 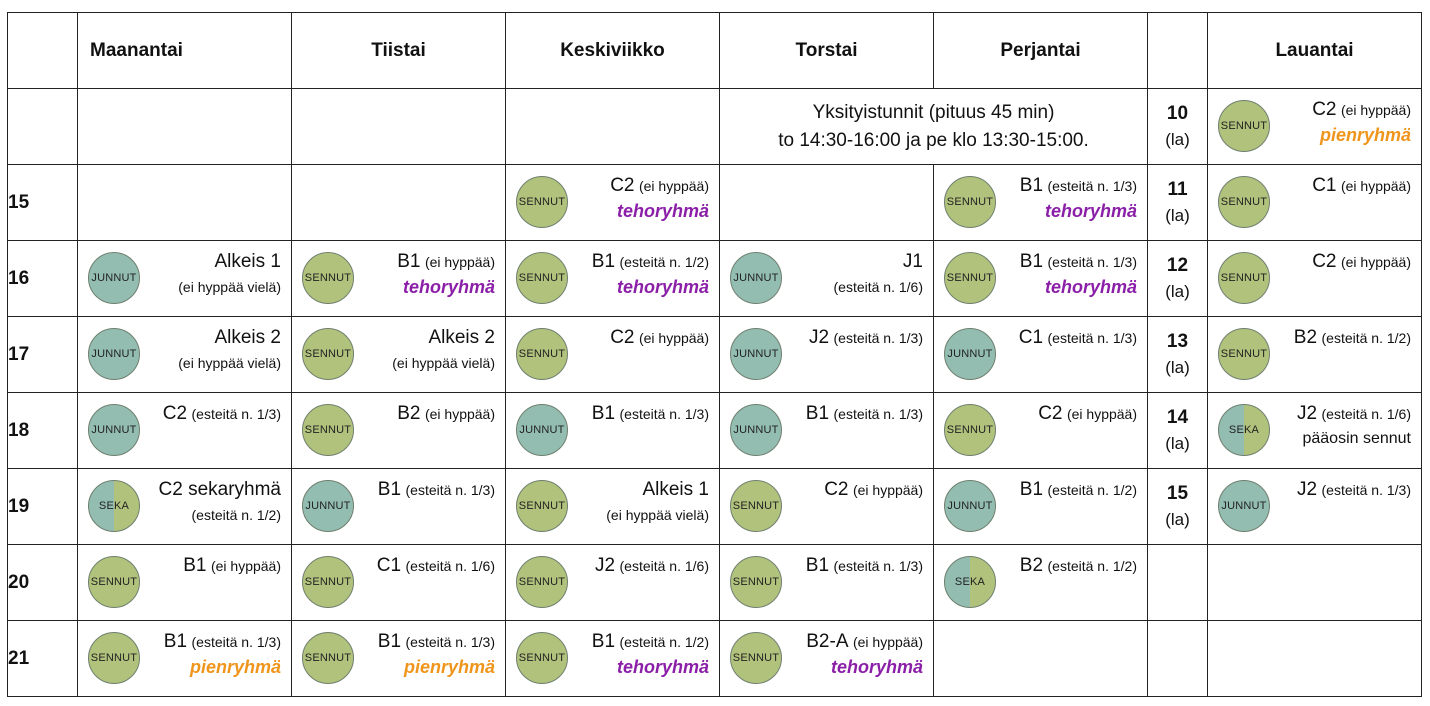 I want to click on lesson-slot: JUNNUT Alkeis 1 (ei hyppää vielä), so click(x=184, y=278).